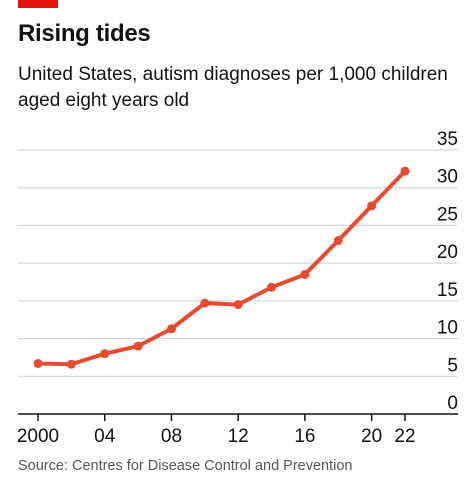  Describe the element at coordinates (447, 328) in the screenshot. I see `y-tick-label-10: 10` at that location.